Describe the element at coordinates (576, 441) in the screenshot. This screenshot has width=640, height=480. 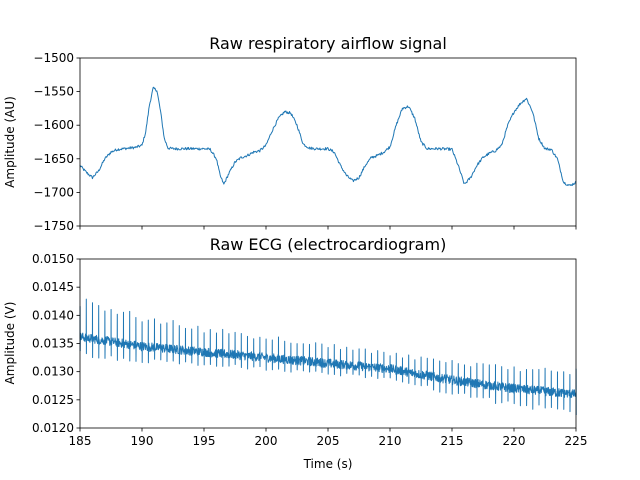
I see `xtick-label: 225` at that location.